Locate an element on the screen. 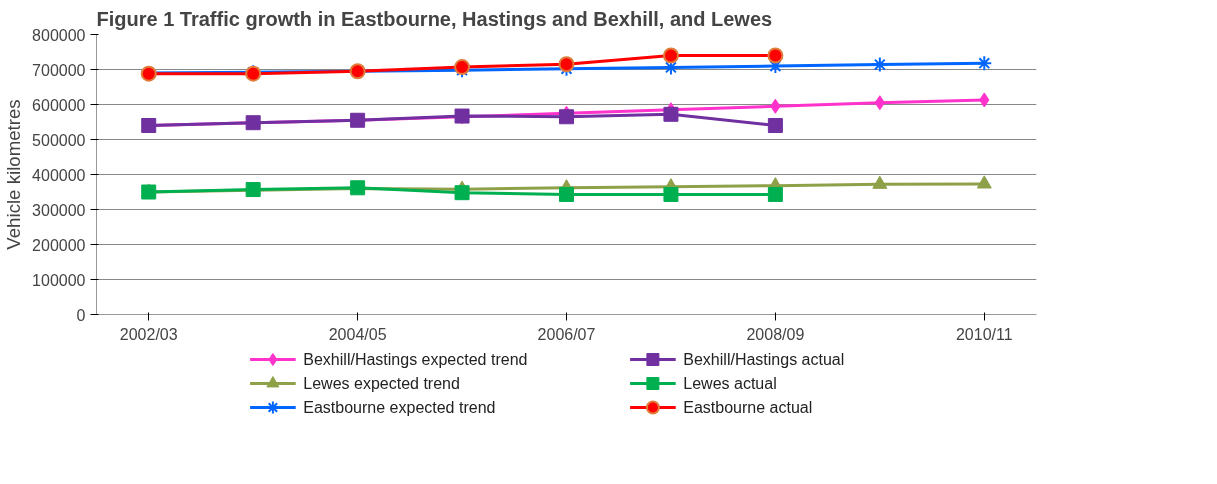 Image resolution: width=1217 pixels, height=484 pixels. legend-label: Eastbourne expected trend is located at coordinates (399, 407).